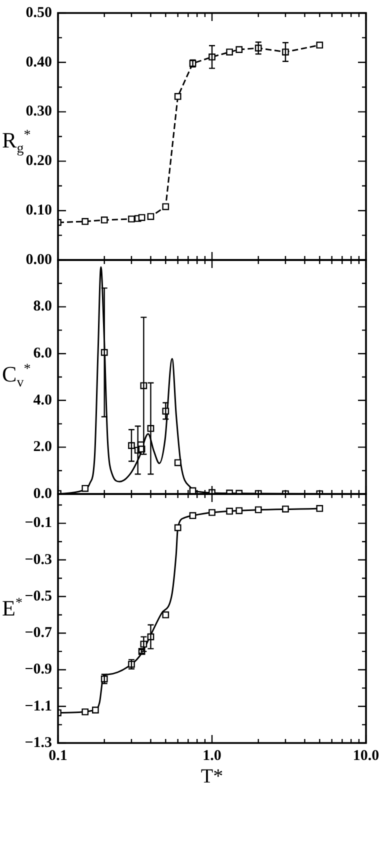 This screenshot has height=856, width=388. Describe the element at coordinates (366, 756) in the screenshot. I see `x-tick-label: 10.0` at that location.